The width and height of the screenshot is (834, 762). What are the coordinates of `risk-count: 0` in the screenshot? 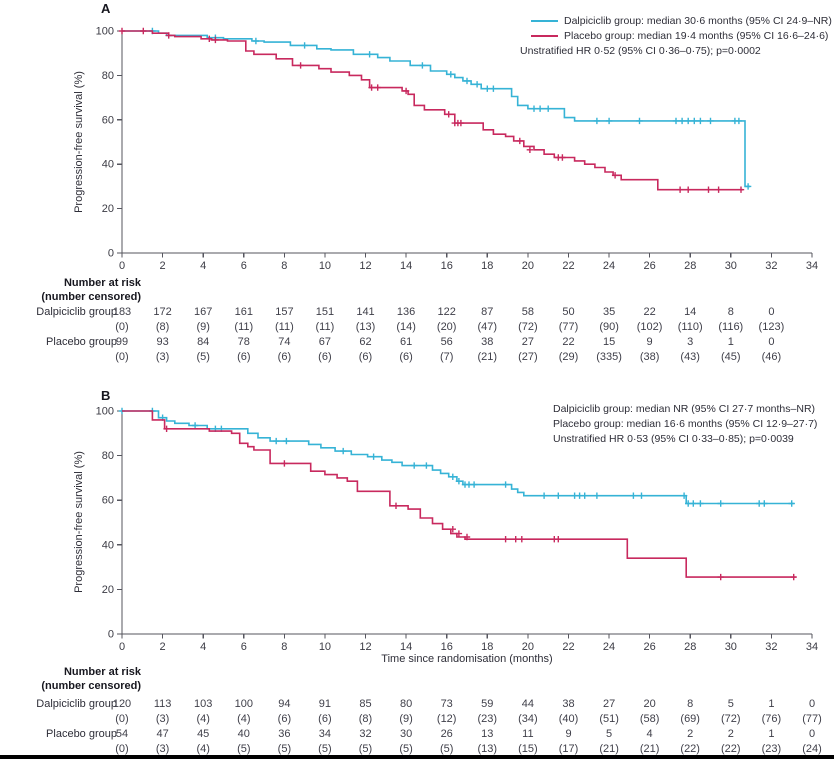 It's located at (771, 342).